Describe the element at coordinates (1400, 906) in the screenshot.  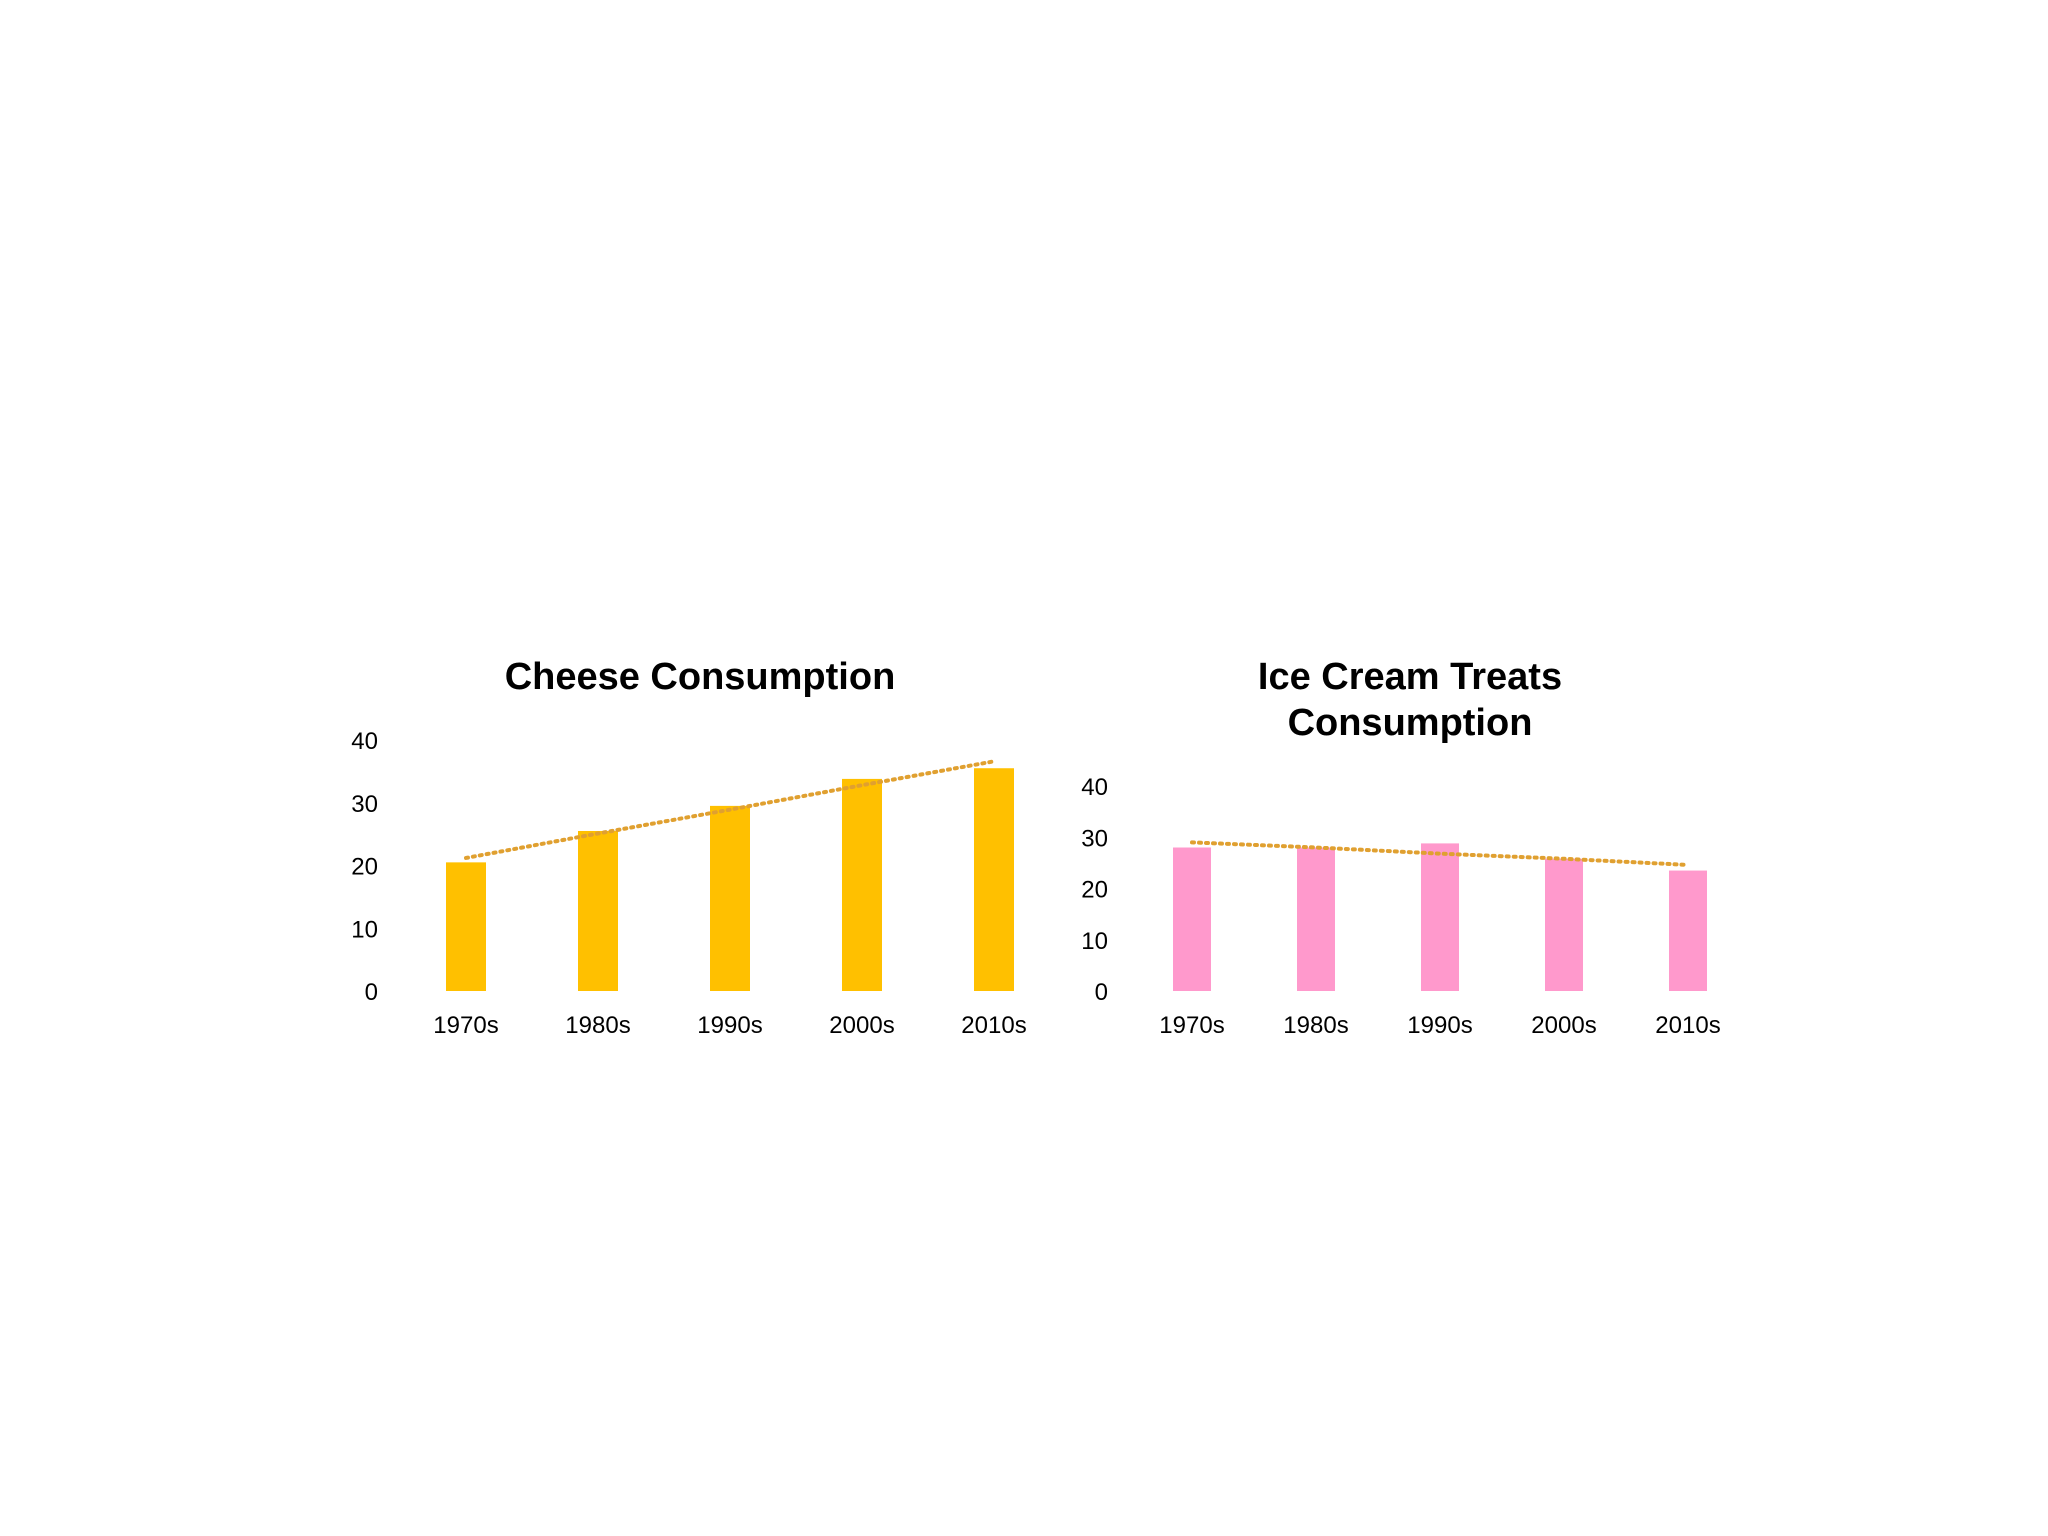
I see `ice-cream-plot-area: 0 10 20 30 40 1970s 1980s 1990s 2000s 2010s` at that location.